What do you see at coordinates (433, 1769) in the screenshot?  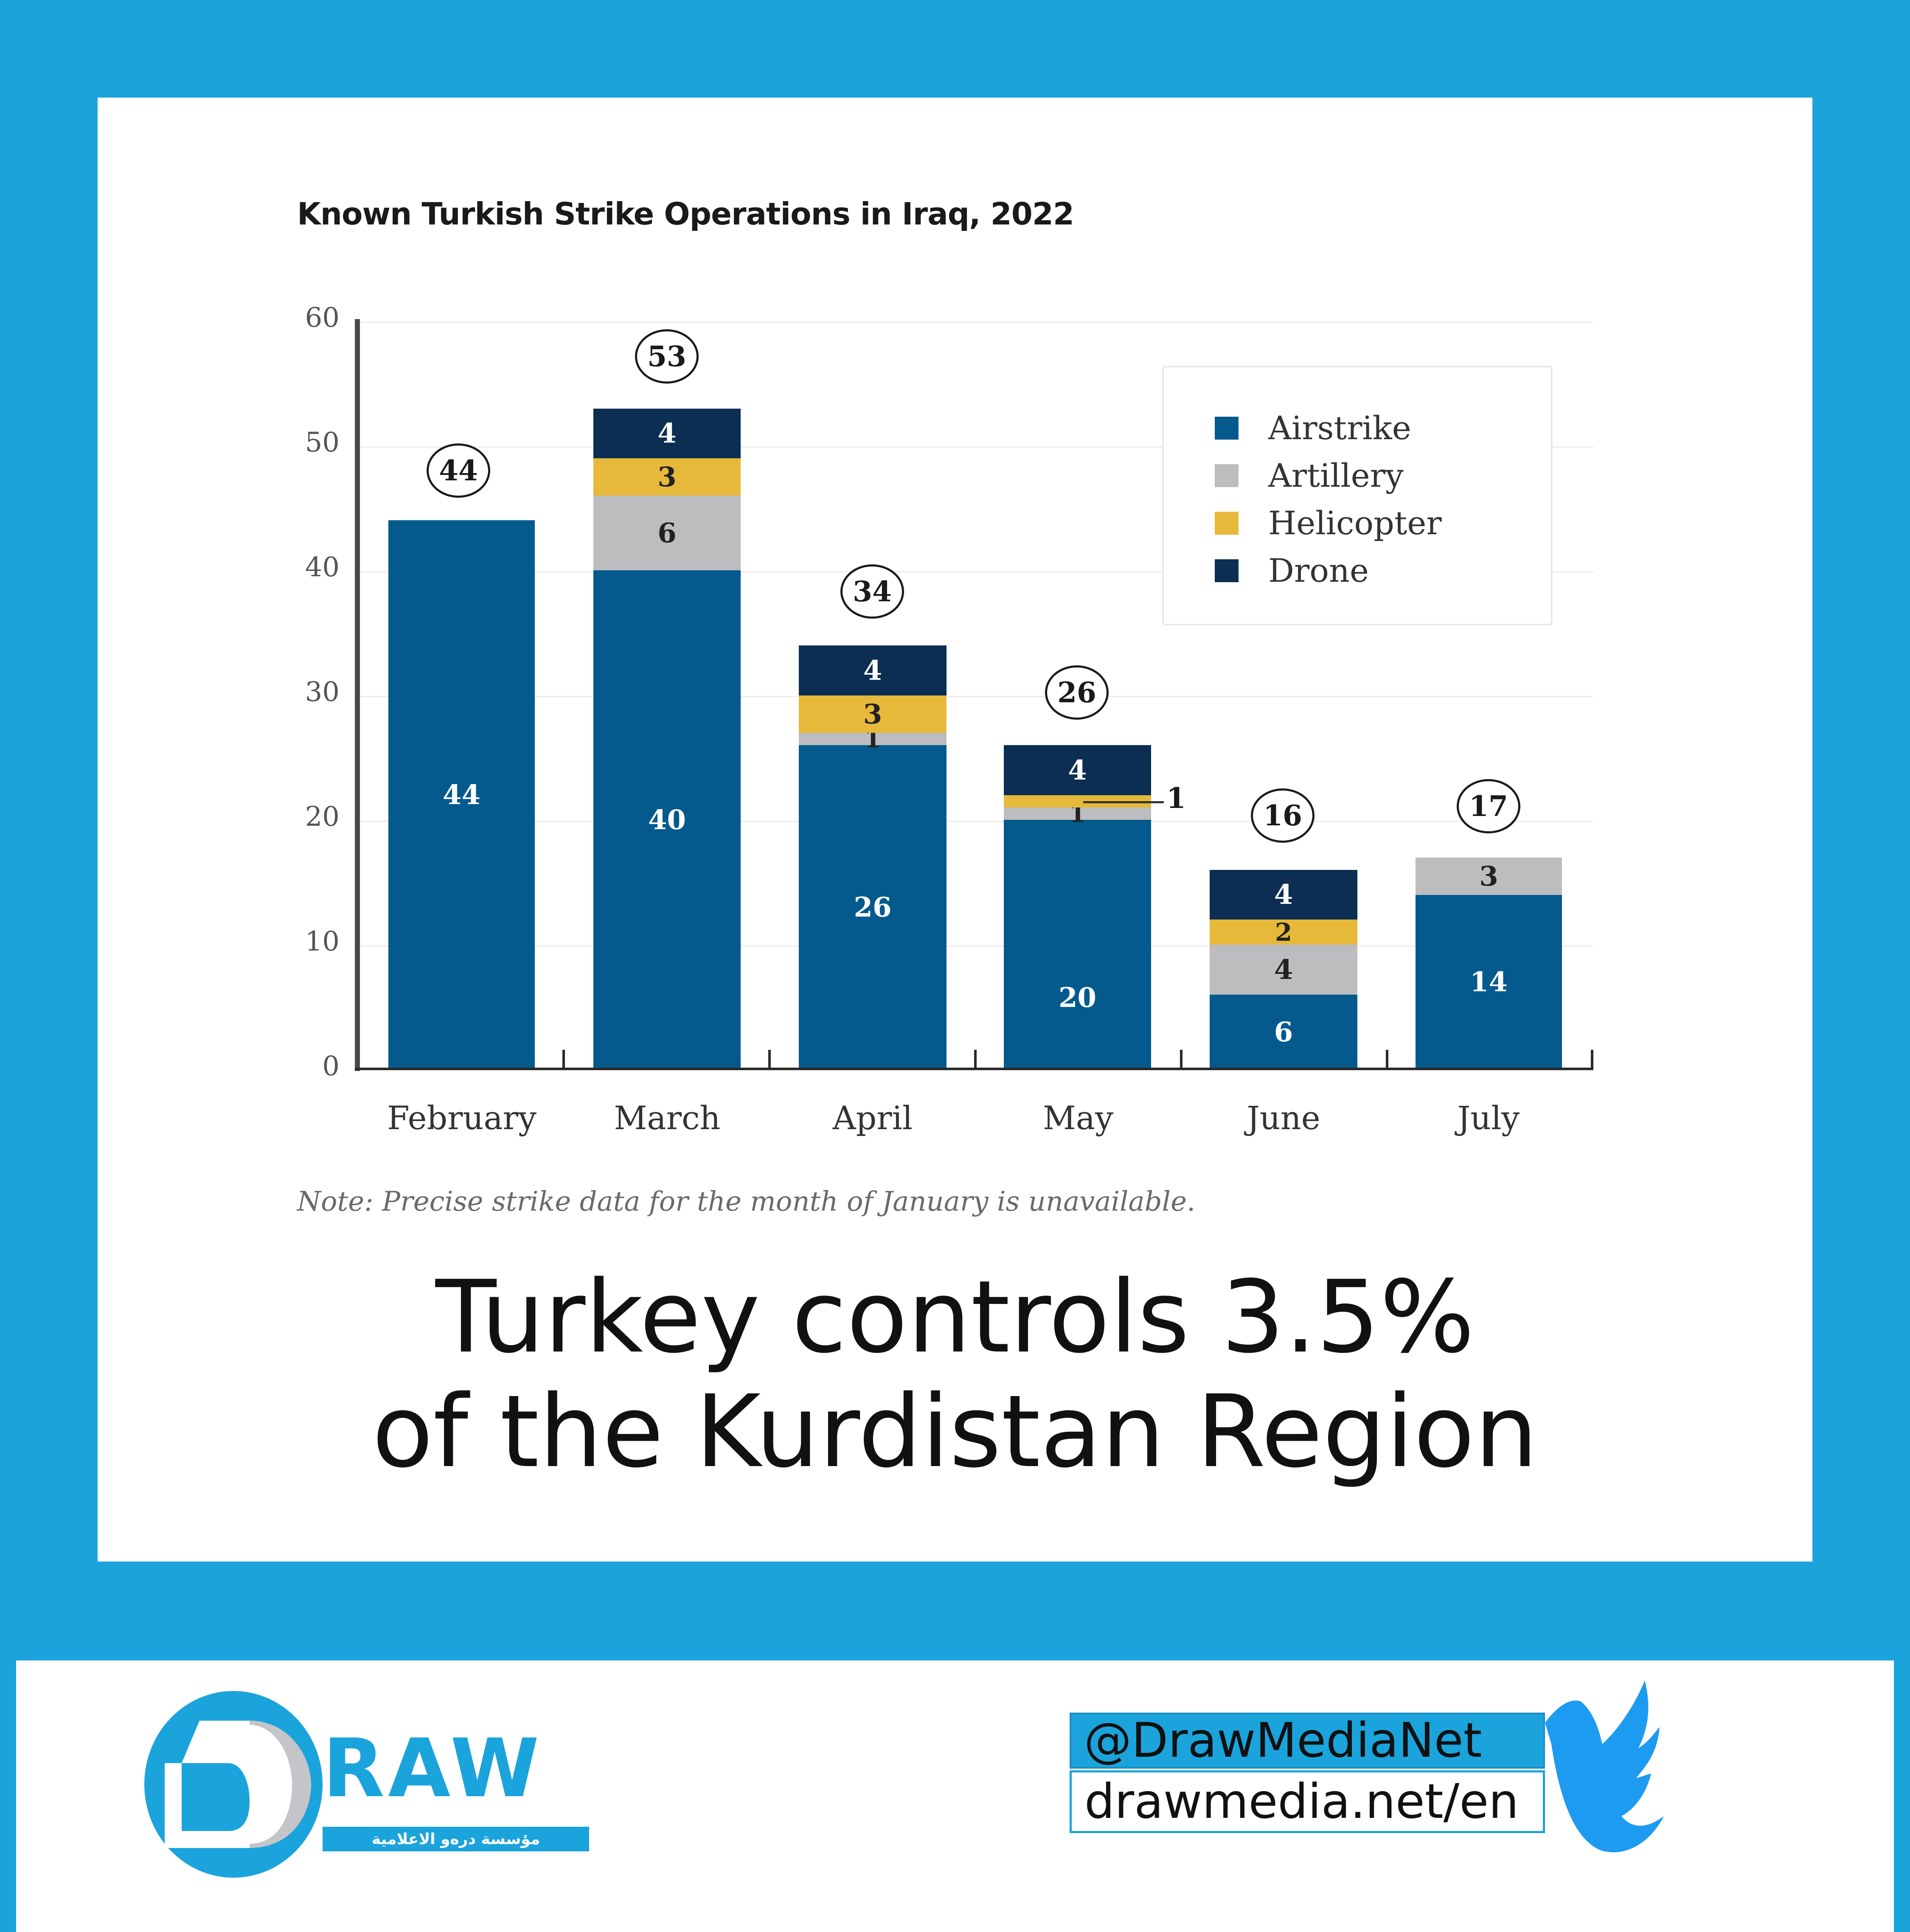 I see `logo-wordmark: RAW` at bounding box center [433, 1769].